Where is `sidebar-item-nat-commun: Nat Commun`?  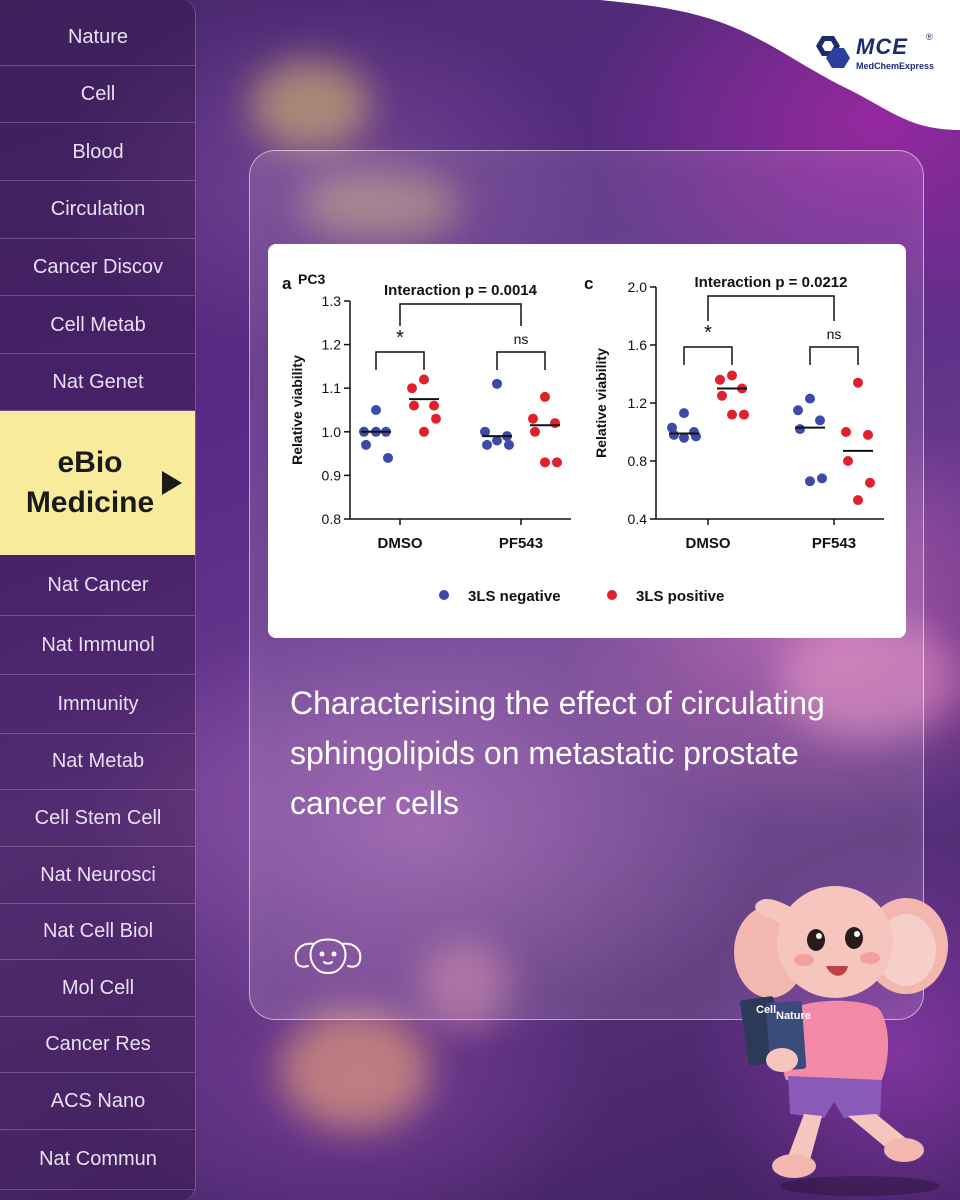
sidebar-item-nat-commun: Nat Commun is located at coordinates (97, 1160).